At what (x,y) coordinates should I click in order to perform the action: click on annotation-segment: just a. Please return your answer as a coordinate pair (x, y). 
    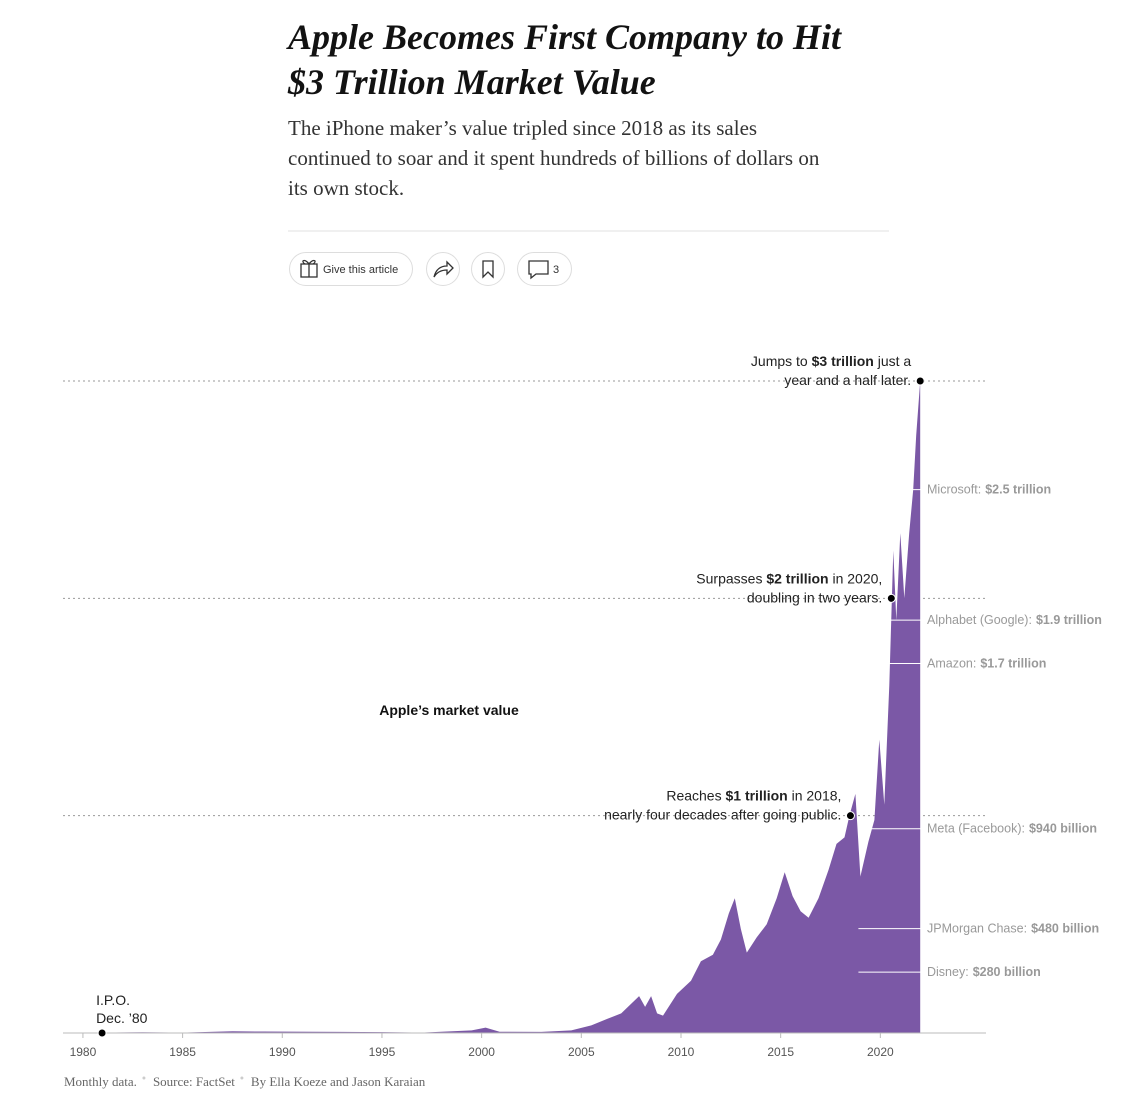
    Looking at the image, I should click on (893, 361).